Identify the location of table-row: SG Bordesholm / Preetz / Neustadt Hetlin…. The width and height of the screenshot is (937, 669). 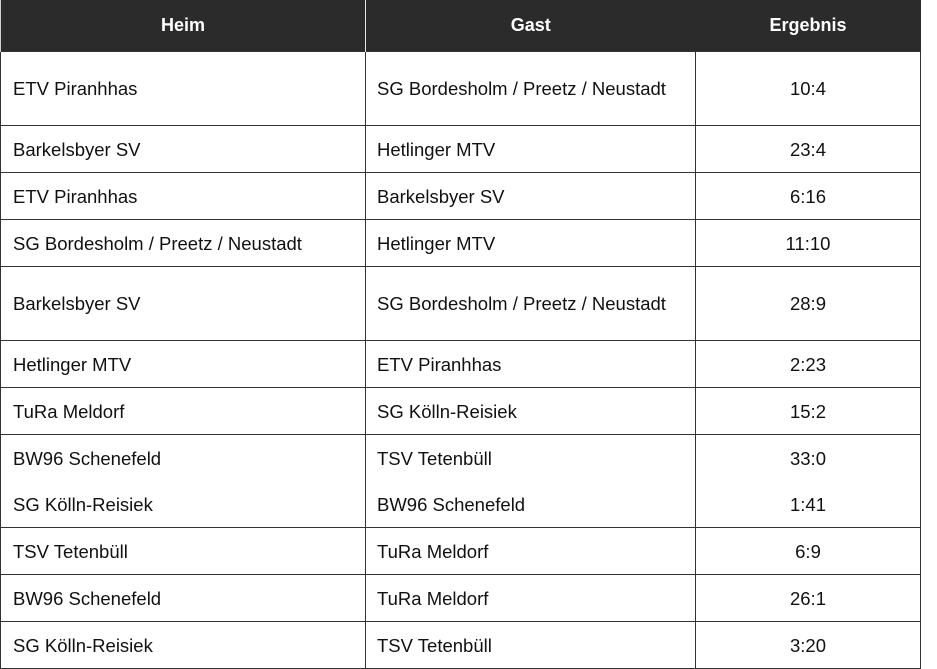
(460, 243).